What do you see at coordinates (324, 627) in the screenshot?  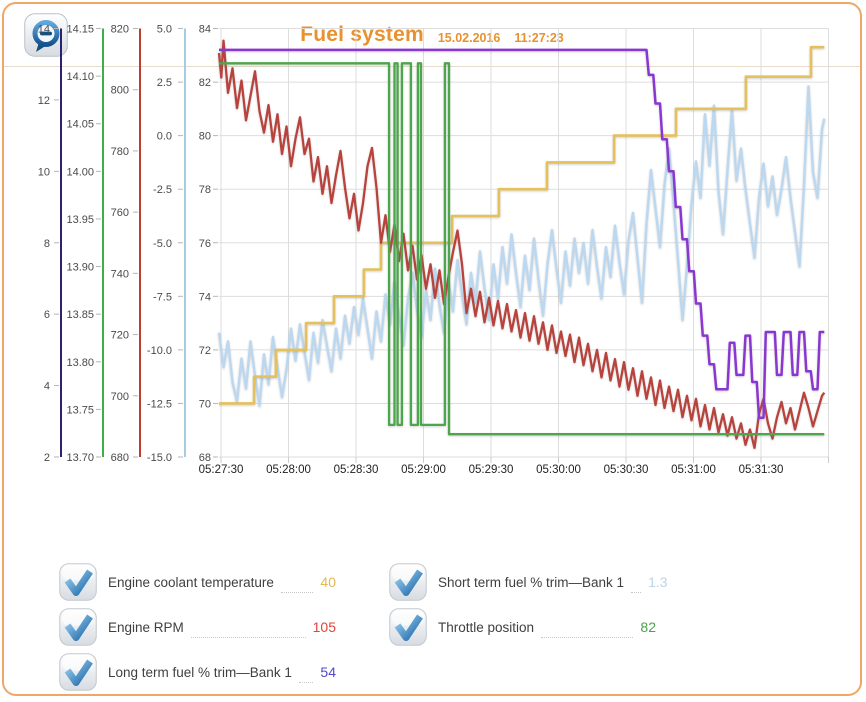 I see `legend-value: 105` at bounding box center [324, 627].